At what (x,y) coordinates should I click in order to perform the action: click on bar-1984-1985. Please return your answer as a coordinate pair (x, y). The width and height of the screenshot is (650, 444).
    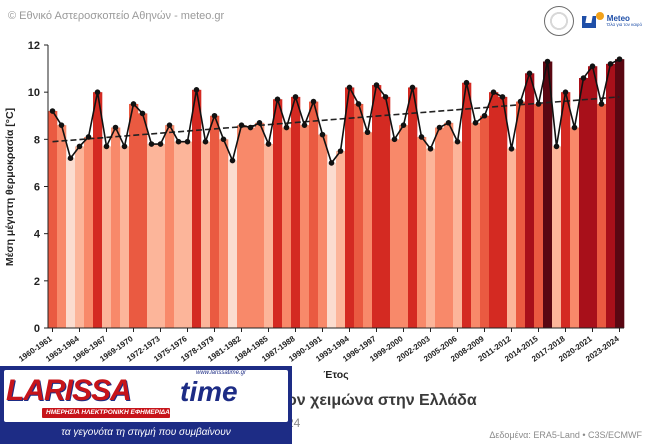
    Looking at the image, I should click on (269, 236).